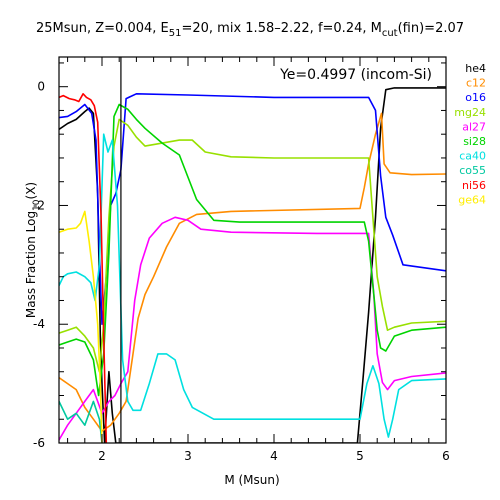  I want to click on legend-entry-c12: c12, so click(476, 83).